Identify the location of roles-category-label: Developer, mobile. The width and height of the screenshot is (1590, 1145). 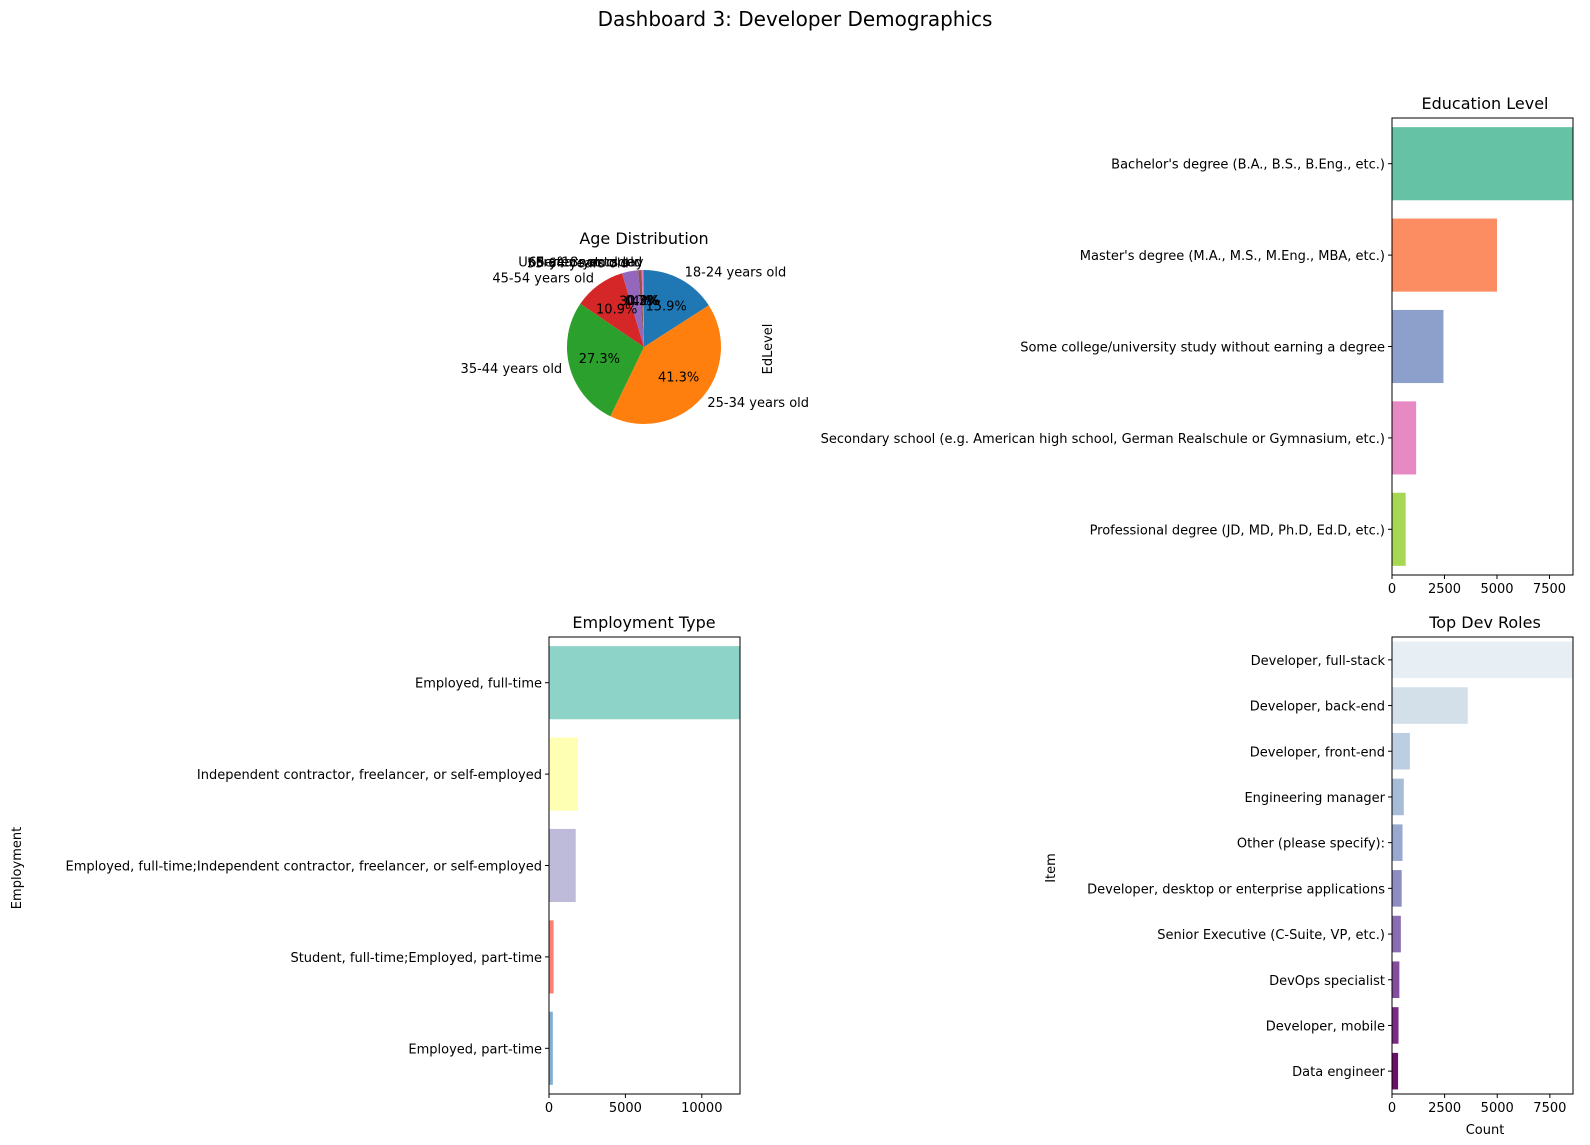
(1325, 1027).